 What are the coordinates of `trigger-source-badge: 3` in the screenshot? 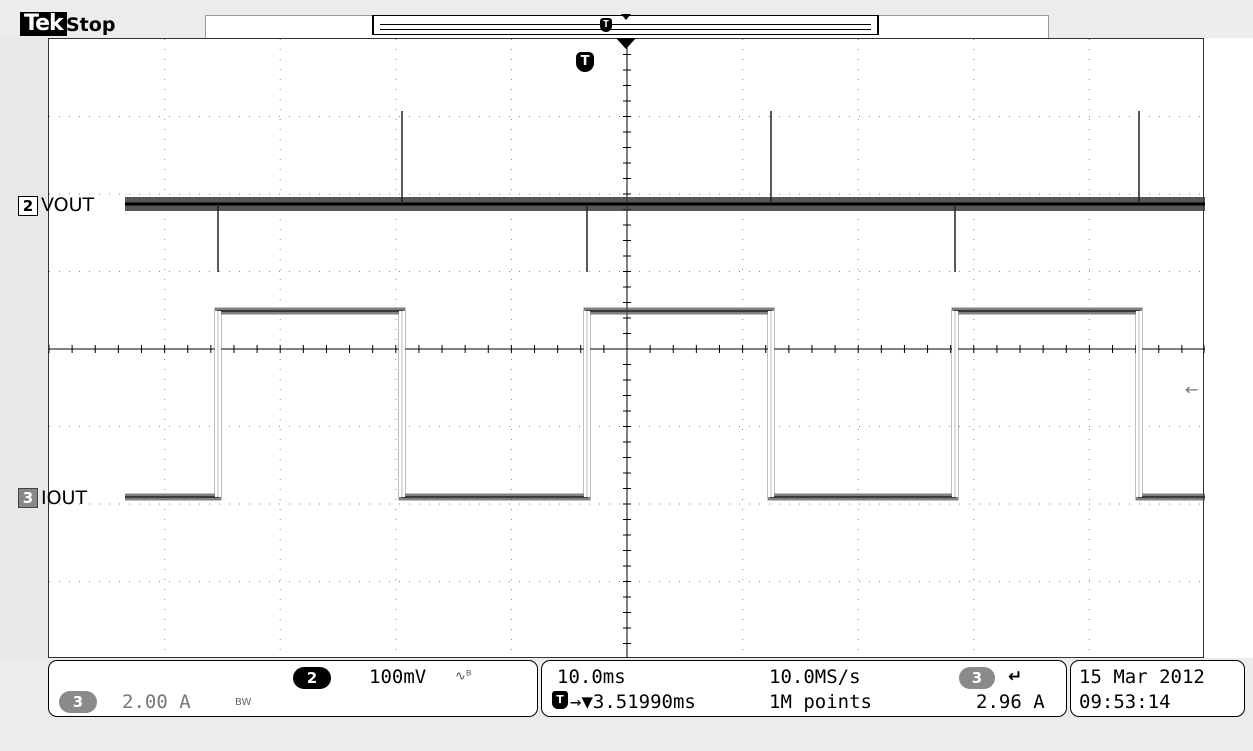 It's located at (977, 678).